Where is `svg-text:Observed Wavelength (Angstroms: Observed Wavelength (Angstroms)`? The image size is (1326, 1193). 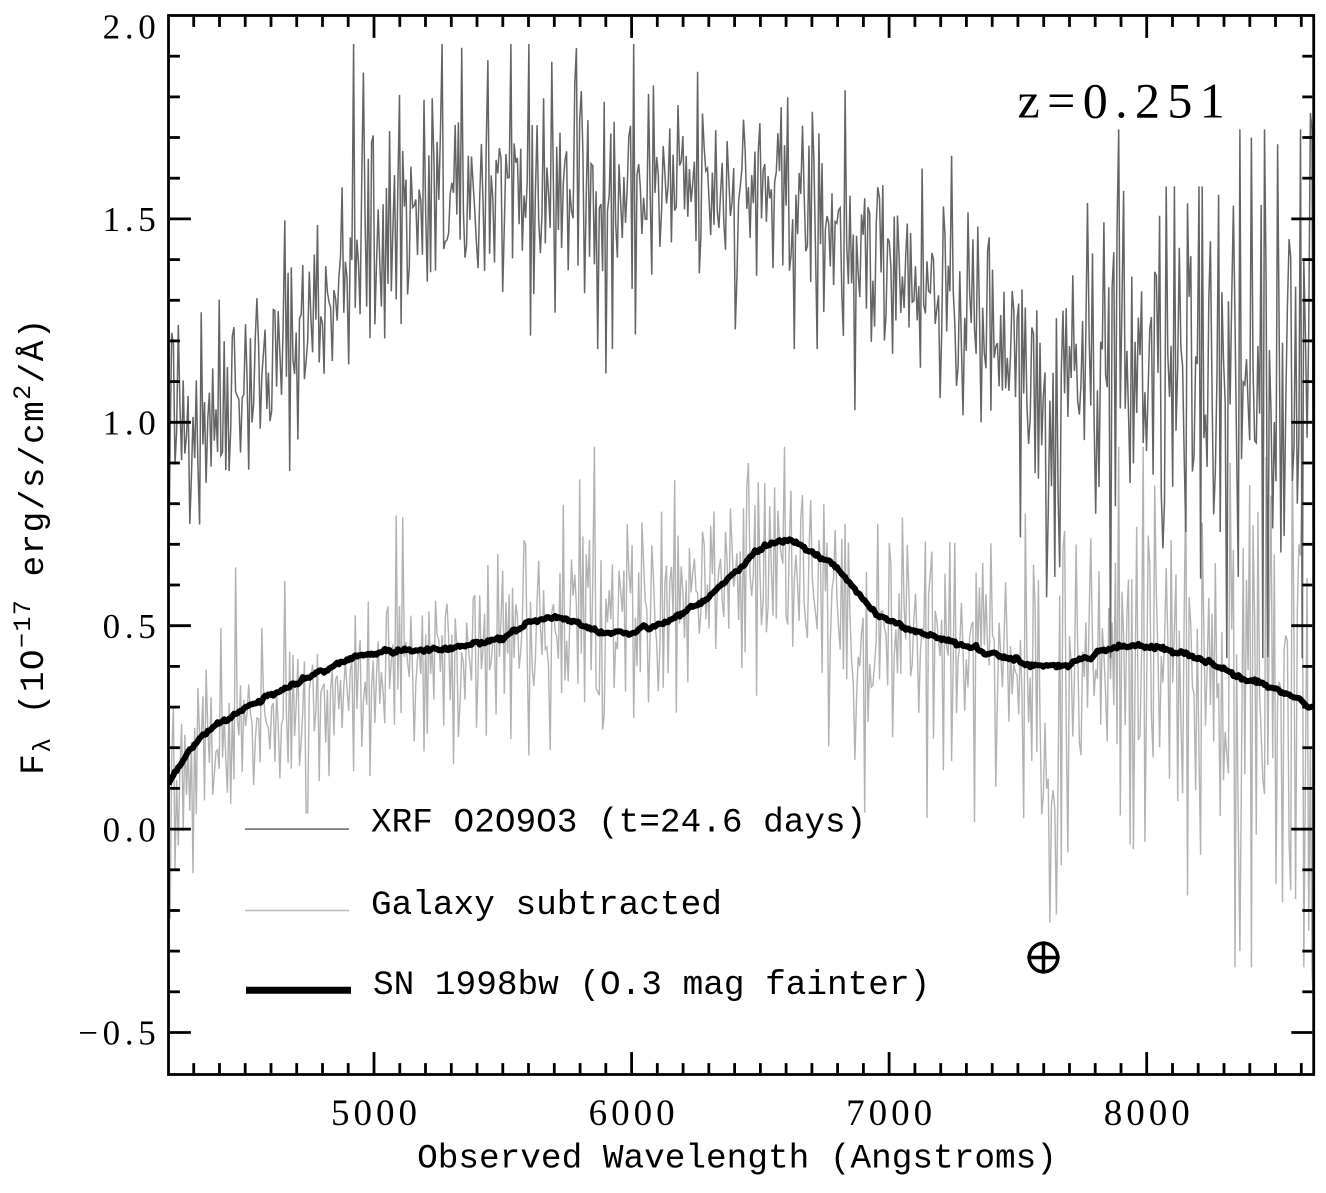
svg-text:Observed Wavelength (Angstroms: Observed Wavelength (Angstroms) is located at coordinates (737, 1159).